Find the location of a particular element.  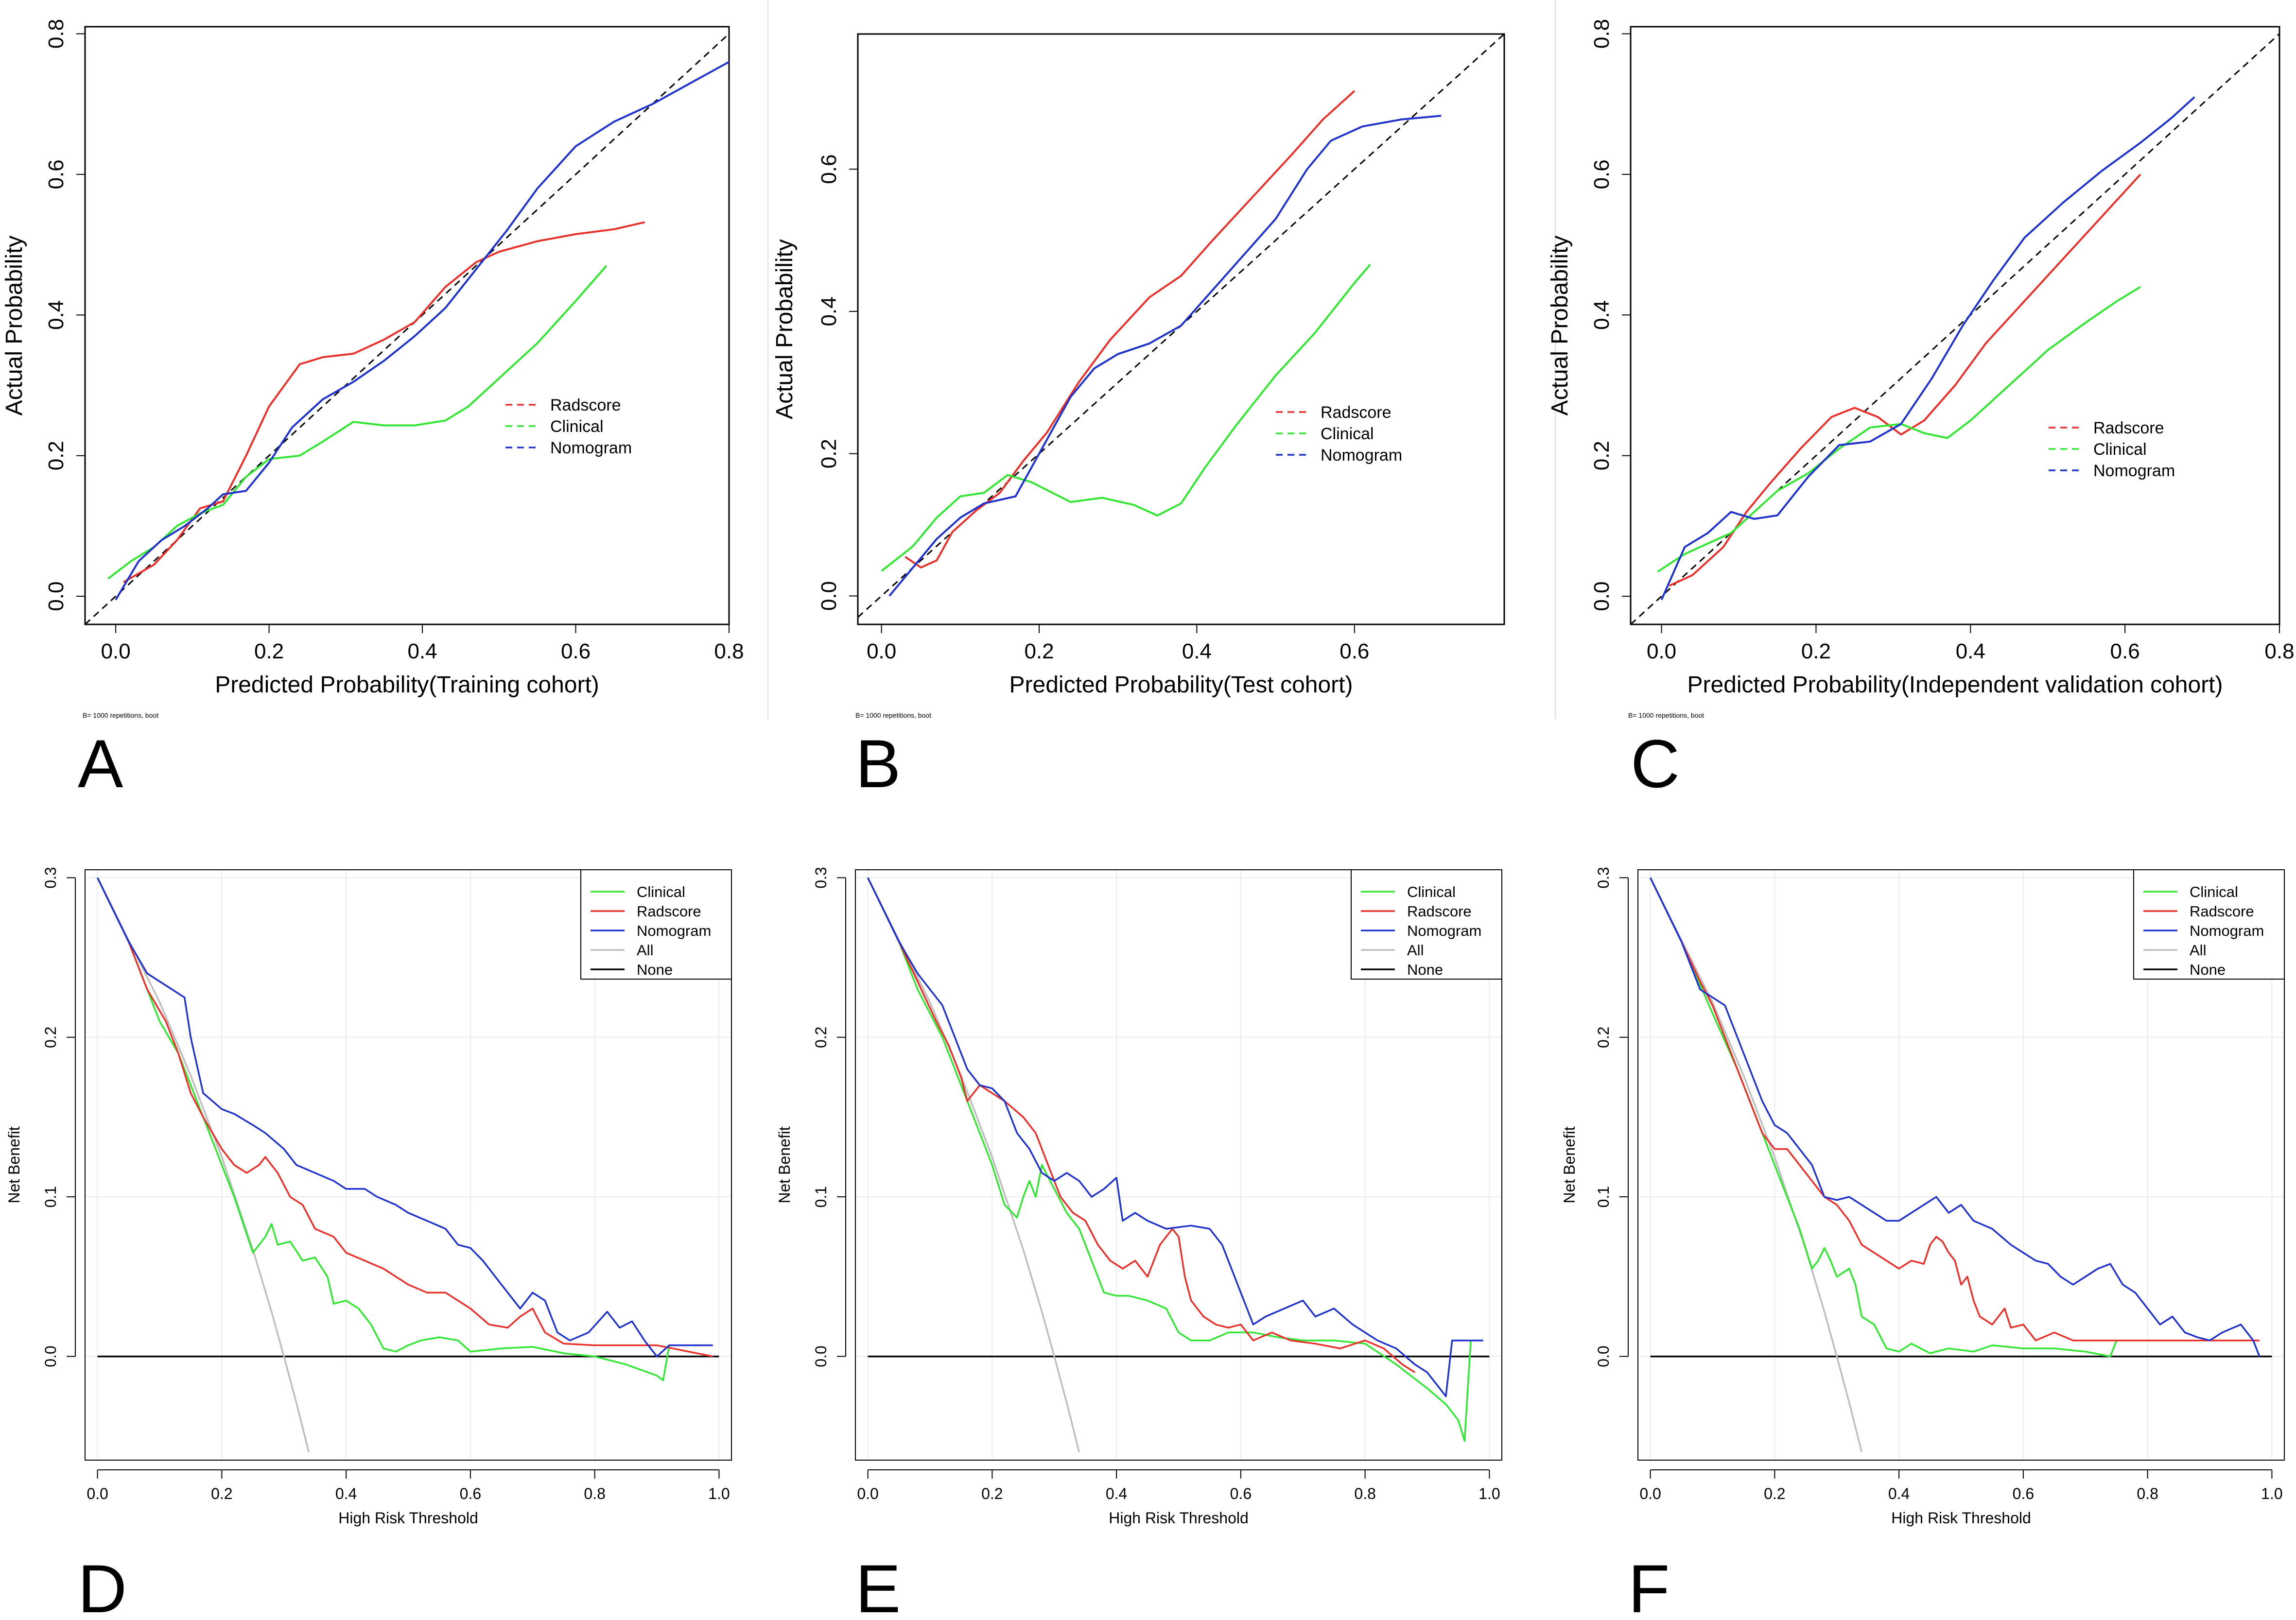

x-axis-label: Predicted Probability(Test cohort) is located at coordinates (1181, 685).